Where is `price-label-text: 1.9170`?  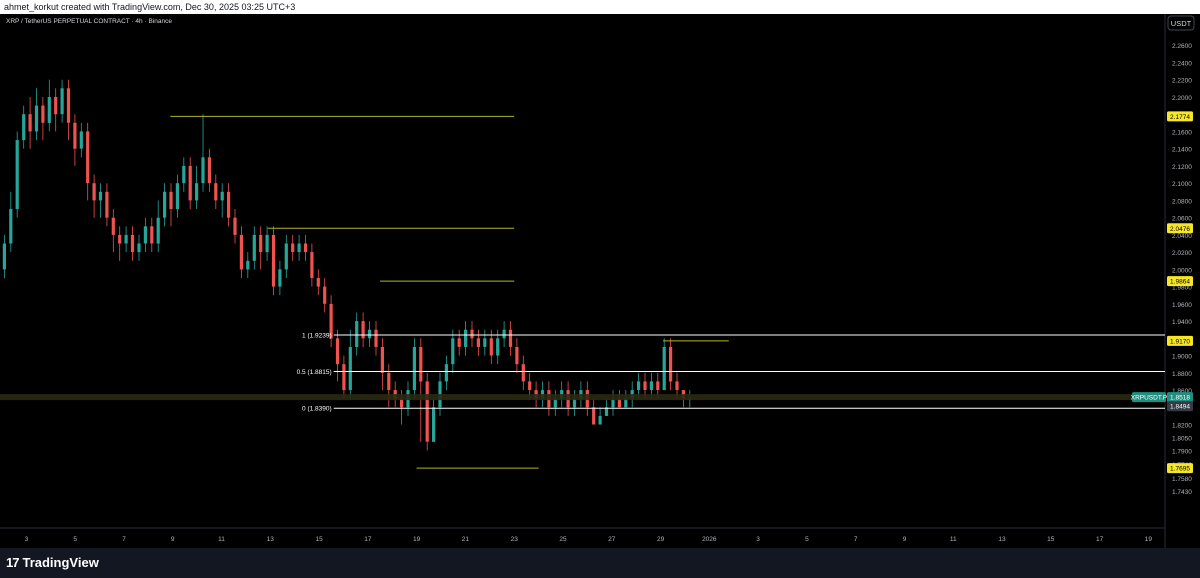 price-label-text: 1.9170 is located at coordinates (1180, 341).